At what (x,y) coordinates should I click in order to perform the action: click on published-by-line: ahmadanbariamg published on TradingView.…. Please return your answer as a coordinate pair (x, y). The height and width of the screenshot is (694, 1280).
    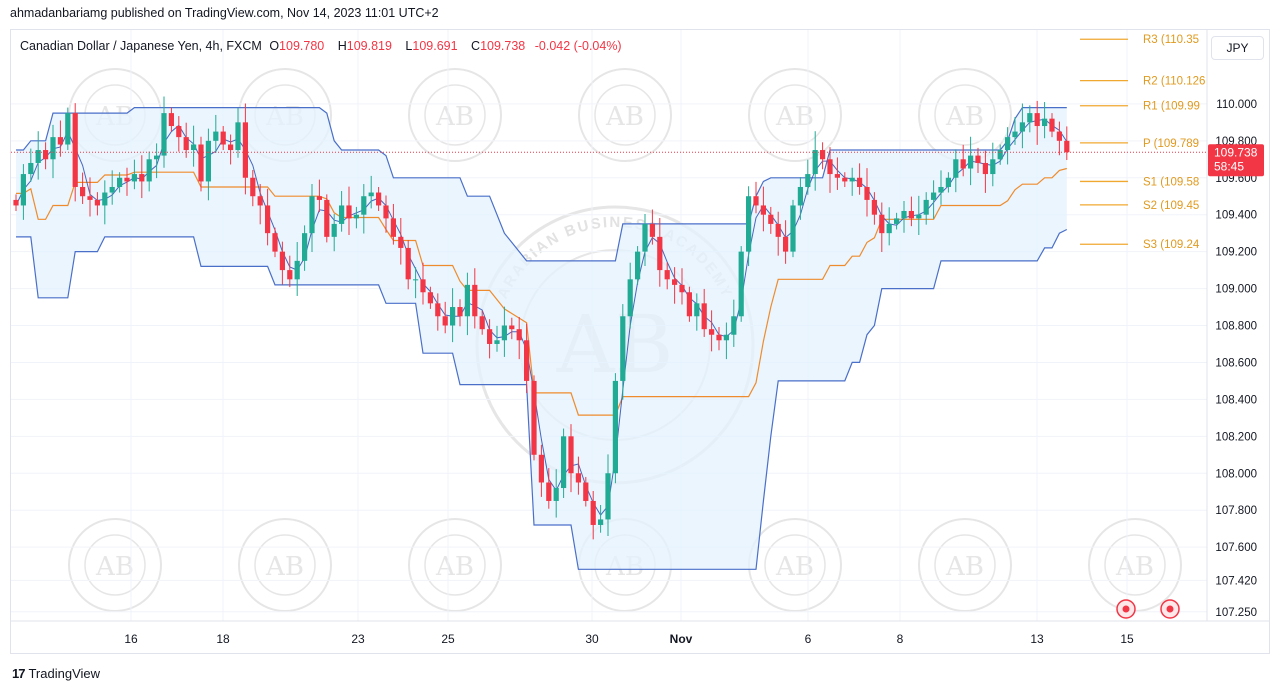
    Looking at the image, I should click on (224, 13).